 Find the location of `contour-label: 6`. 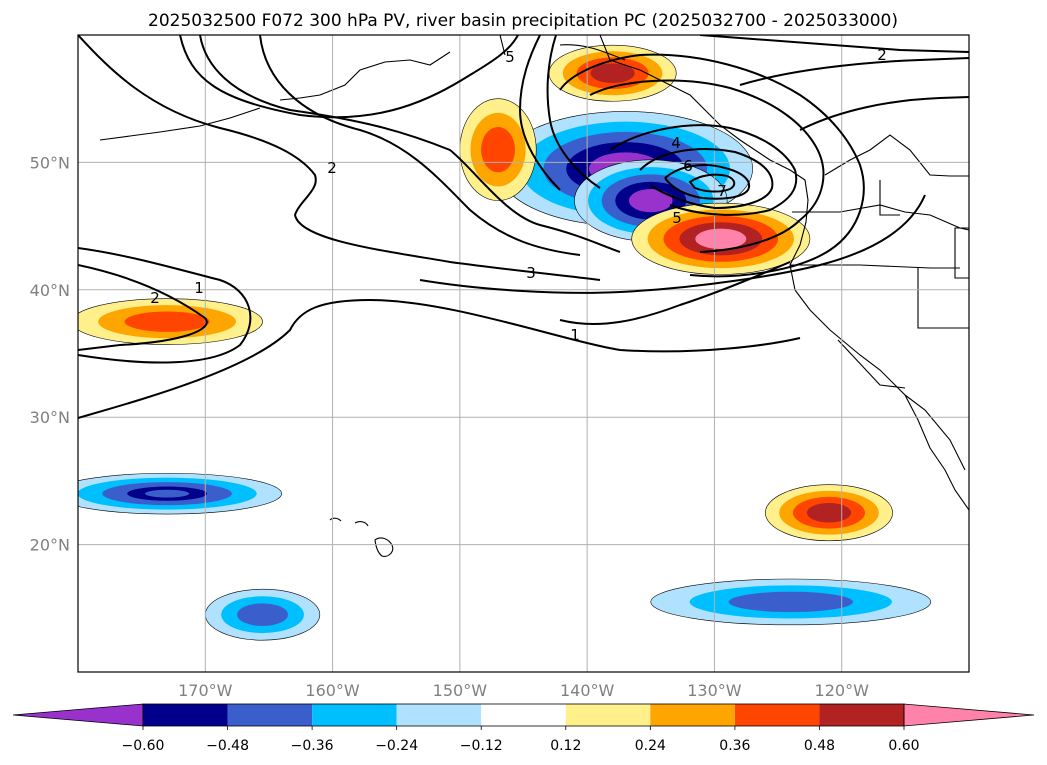

contour-label: 6 is located at coordinates (688, 166).